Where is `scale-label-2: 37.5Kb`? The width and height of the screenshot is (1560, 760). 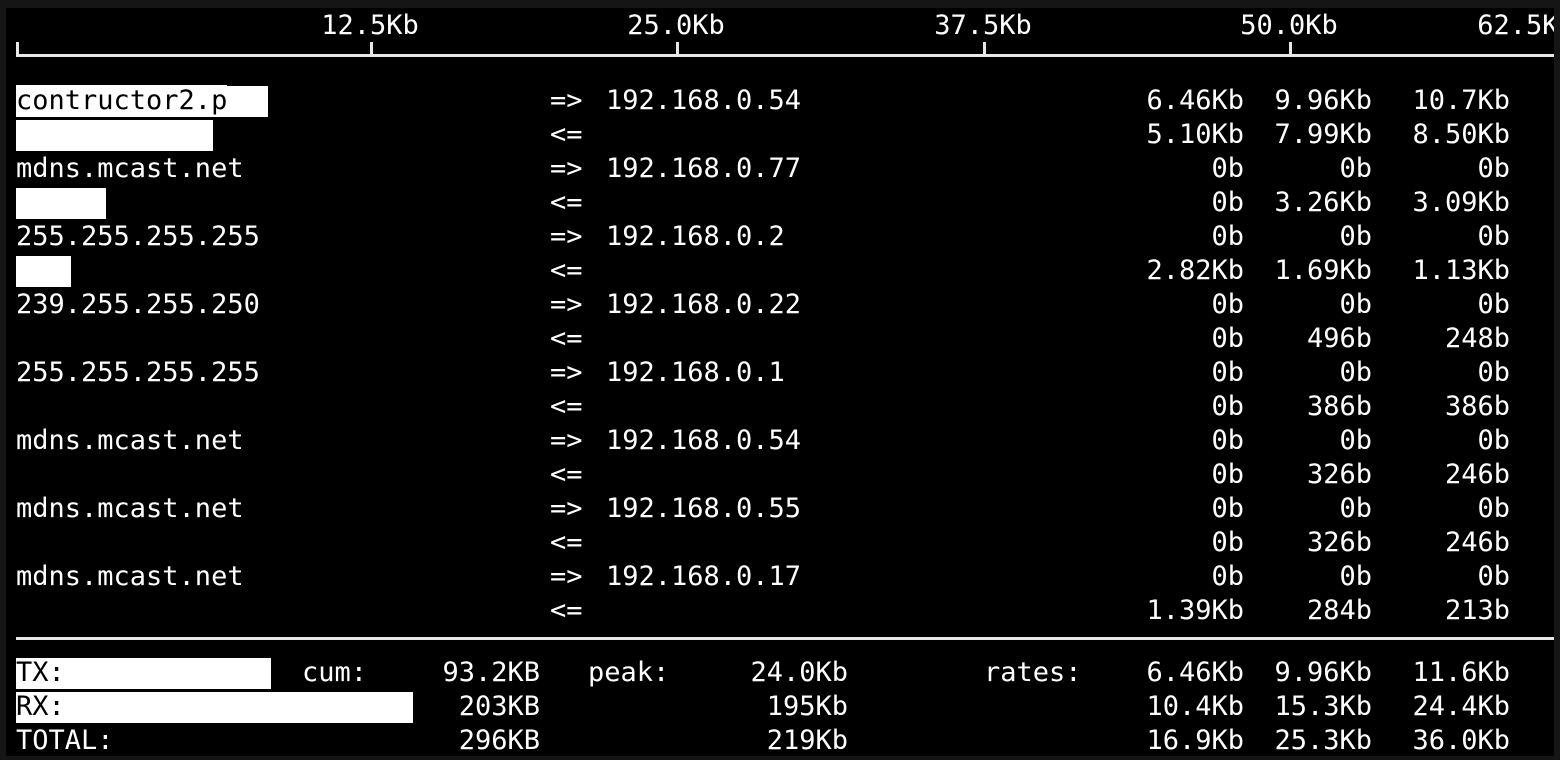 scale-label-2: 37.5Kb is located at coordinates (983, 25).